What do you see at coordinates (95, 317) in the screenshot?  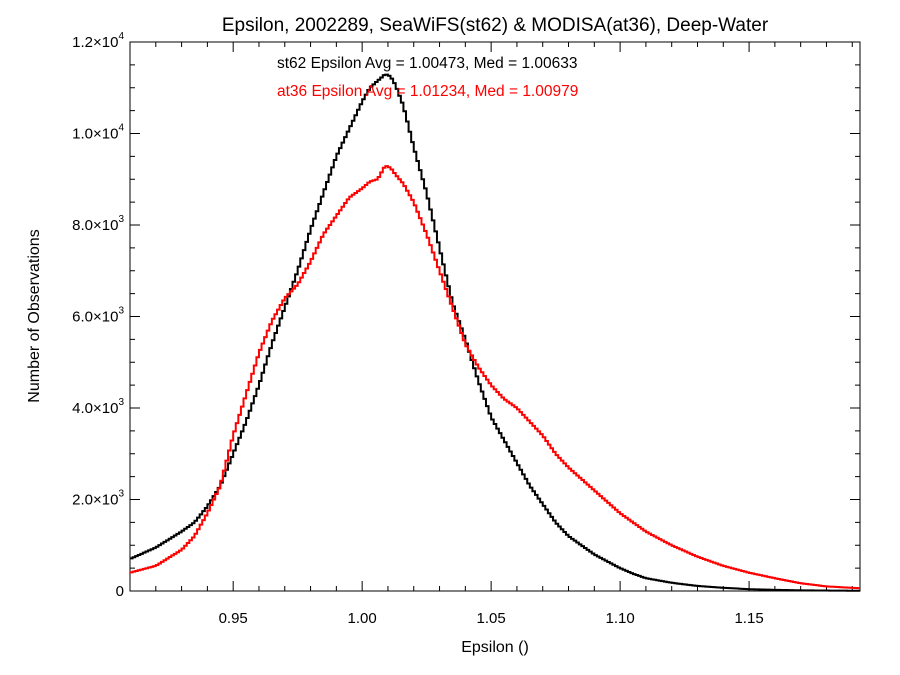 I see `y-tick-mantissa: 6.0×10` at bounding box center [95, 317].